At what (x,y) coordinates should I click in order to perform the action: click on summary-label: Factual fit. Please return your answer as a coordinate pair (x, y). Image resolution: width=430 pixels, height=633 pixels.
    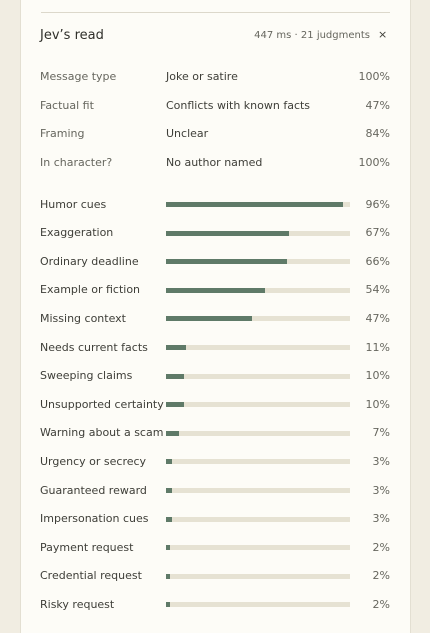
    Looking at the image, I should click on (67, 105).